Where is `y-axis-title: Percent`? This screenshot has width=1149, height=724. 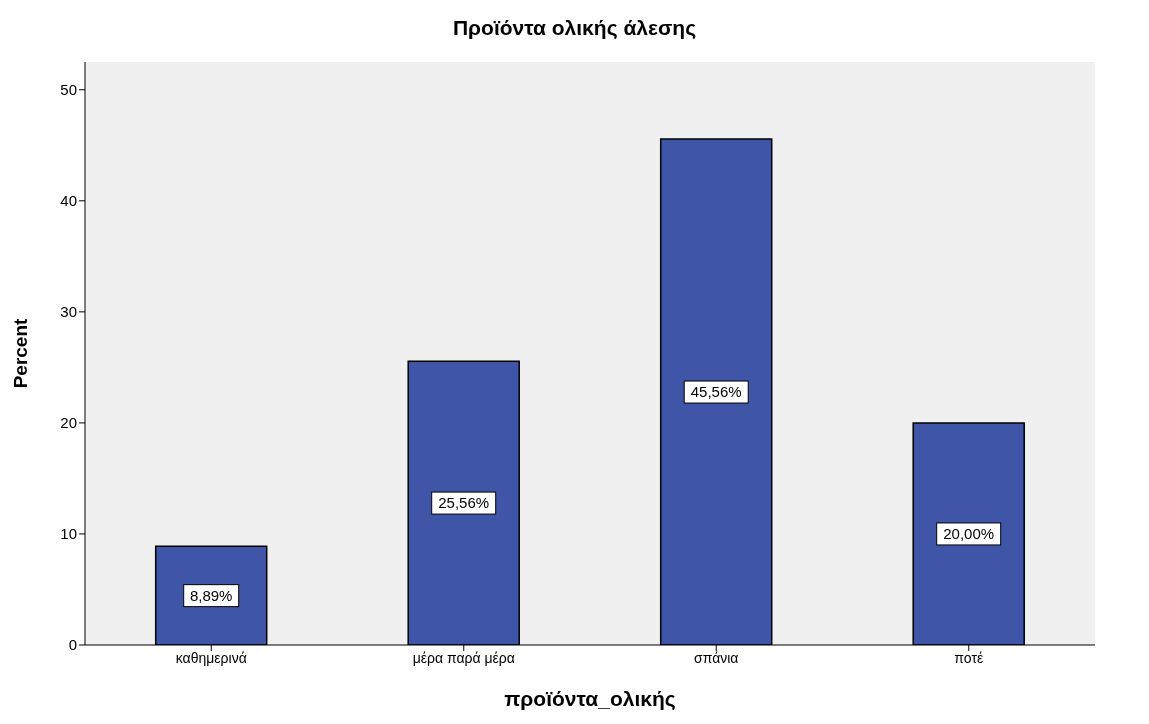 y-axis-title: Percent is located at coordinates (20, 353).